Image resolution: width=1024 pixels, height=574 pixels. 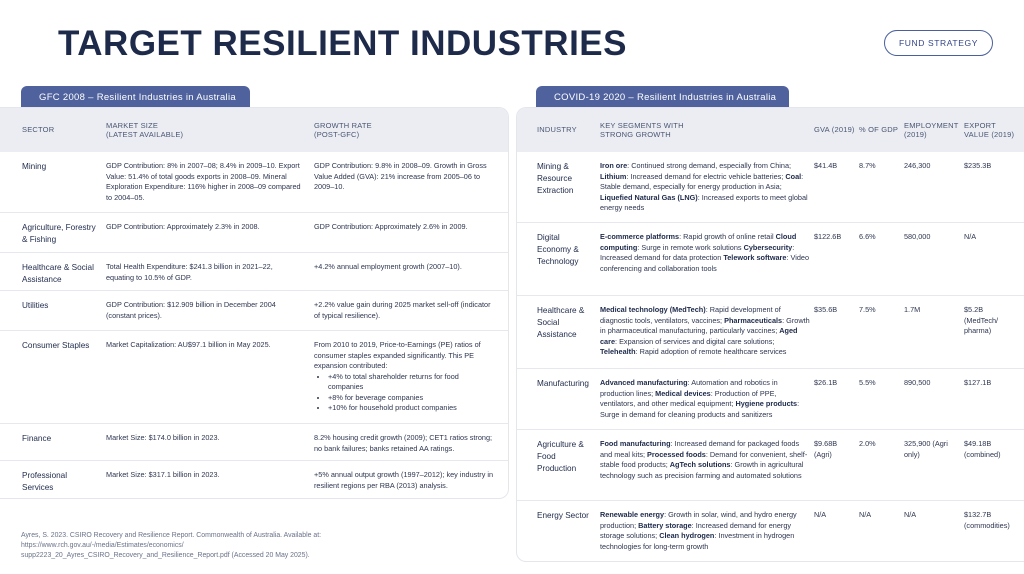 I want to click on pct-gdp-cell: 5.5%, so click(x=867, y=382).